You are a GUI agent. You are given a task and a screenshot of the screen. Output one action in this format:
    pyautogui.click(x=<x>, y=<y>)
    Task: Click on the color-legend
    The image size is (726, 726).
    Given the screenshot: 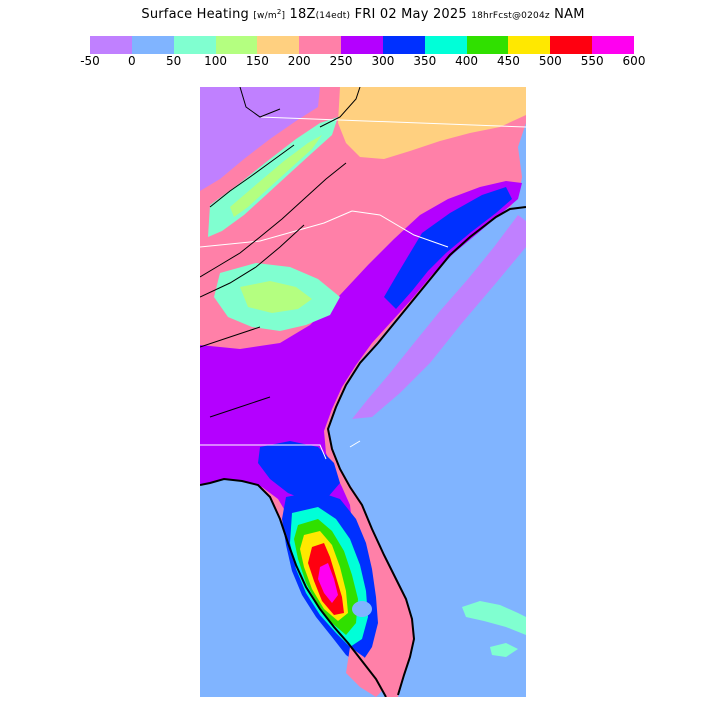 What is the action you would take?
    pyautogui.click(x=362, y=45)
    